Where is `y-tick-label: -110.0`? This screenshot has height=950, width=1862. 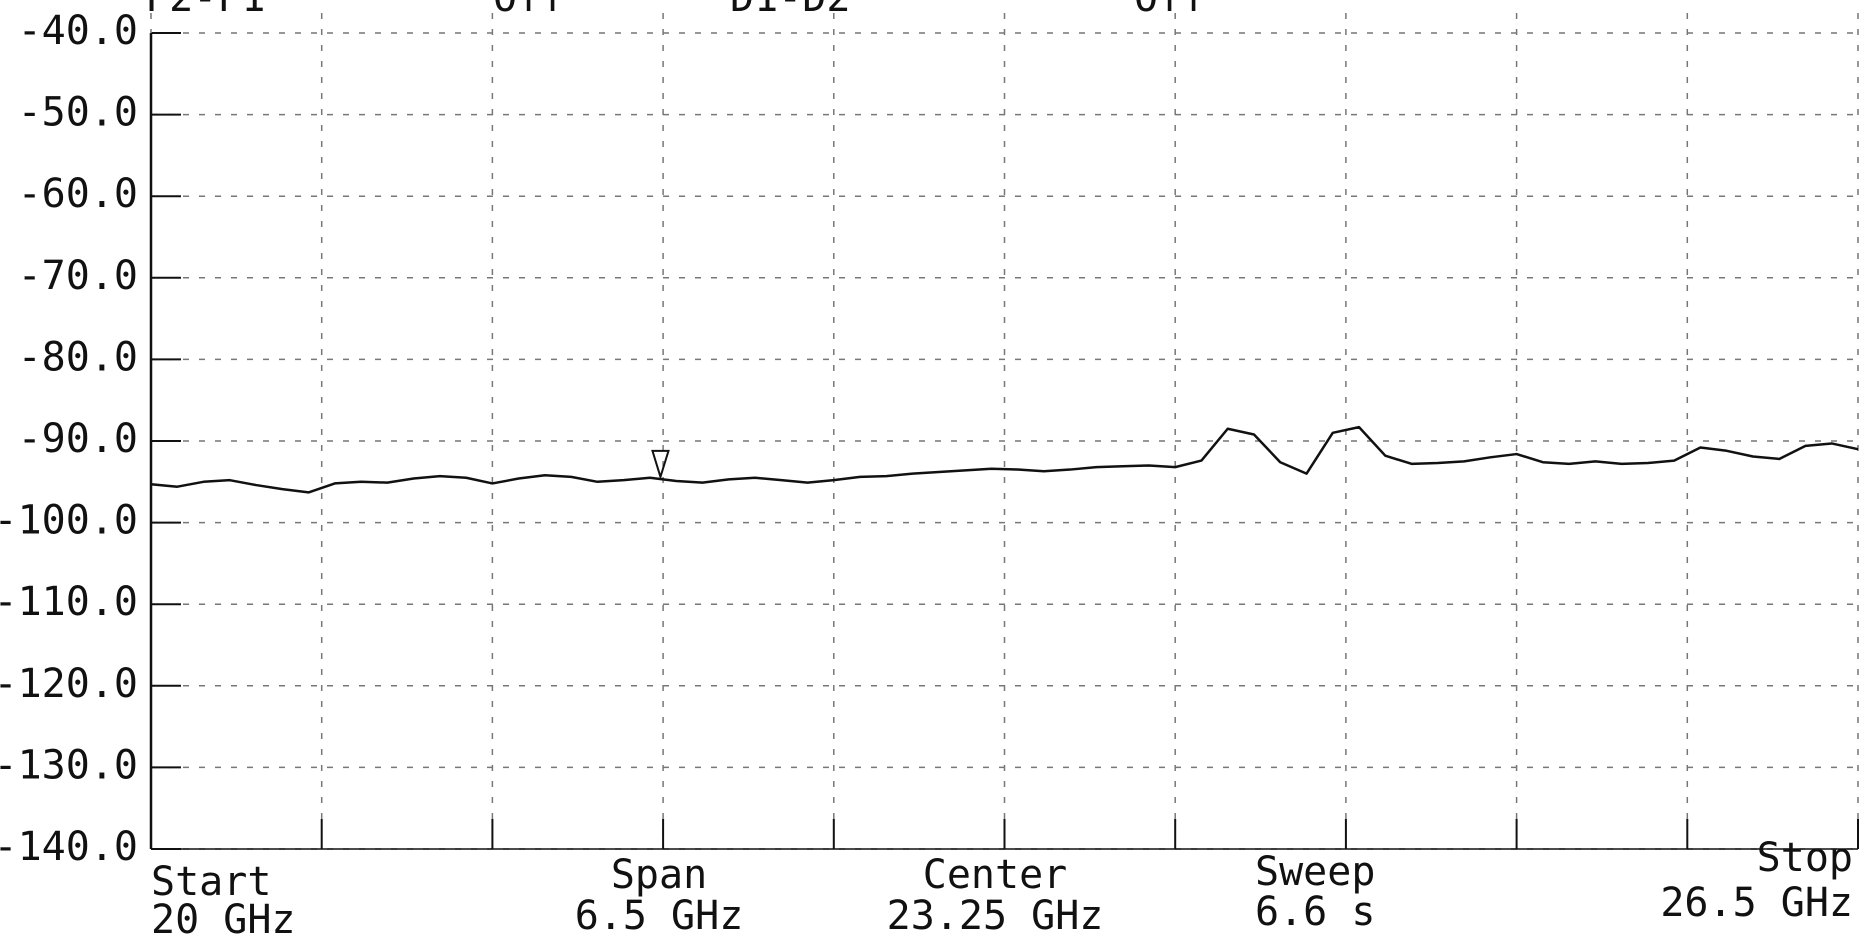 y-tick-label: -110.0 is located at coordinates (69, 602).